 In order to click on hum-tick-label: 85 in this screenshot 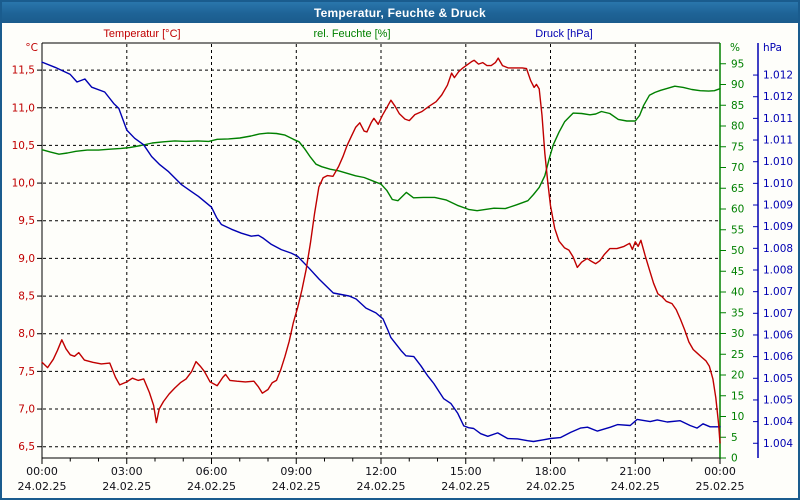, I will do `click(737, 106)`.